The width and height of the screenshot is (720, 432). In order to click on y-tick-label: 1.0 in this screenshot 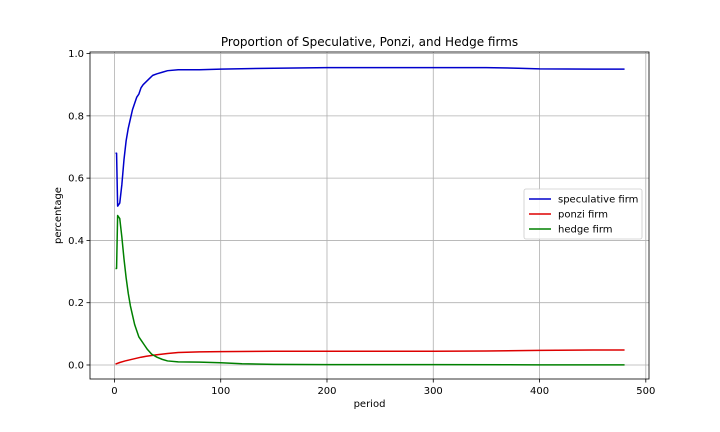, I will do `click(76, 54)`.